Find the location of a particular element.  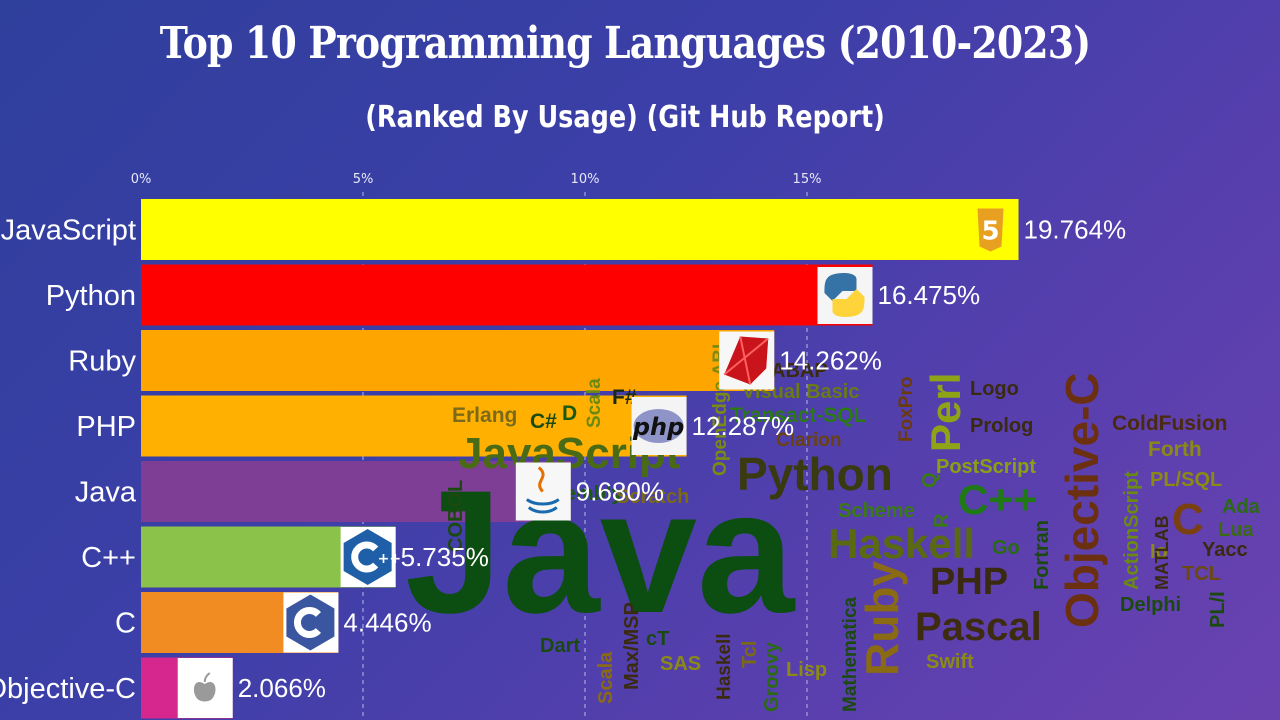

word-cloud-word: Scratch is located at coordinates (652, 497).